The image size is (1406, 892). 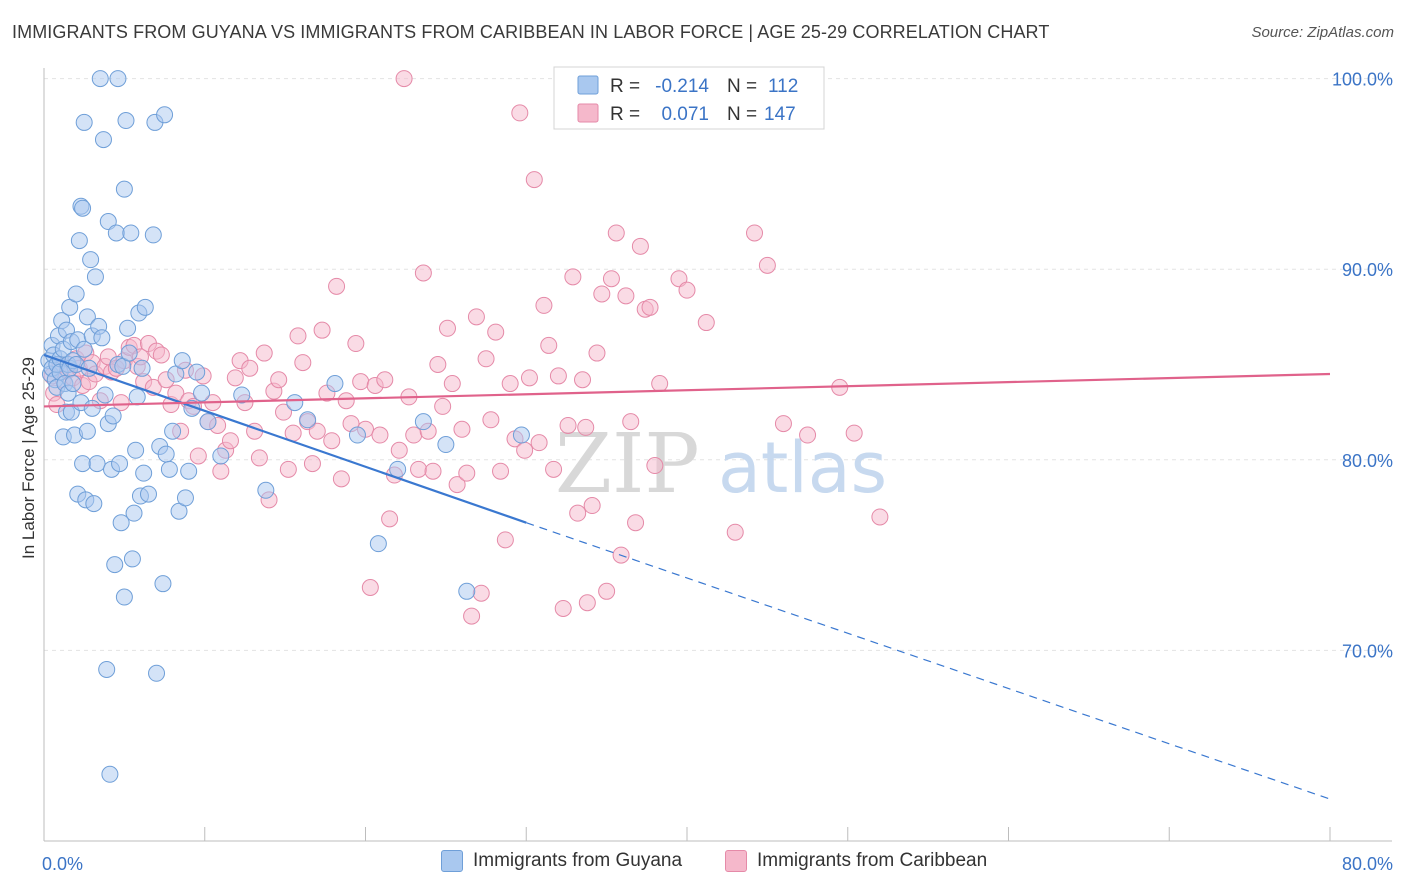 I want to click on legend-n-label-2: N =, so click(x=742, y=114).